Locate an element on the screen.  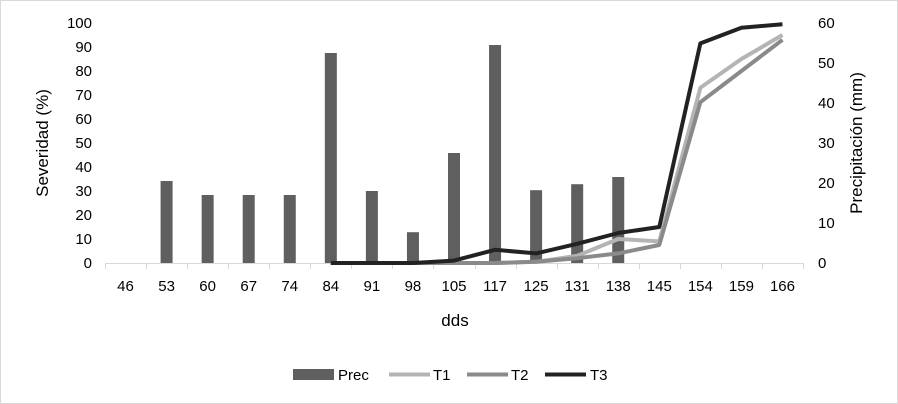
y2-tick-label: 0 is located at coordinates (822, 263).